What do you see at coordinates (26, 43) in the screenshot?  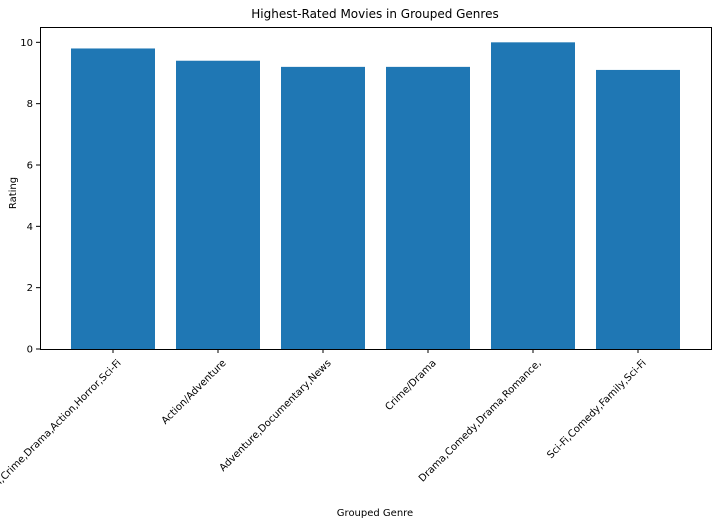 I see `y-tick-label: 10` at bounding box center [26, 43].